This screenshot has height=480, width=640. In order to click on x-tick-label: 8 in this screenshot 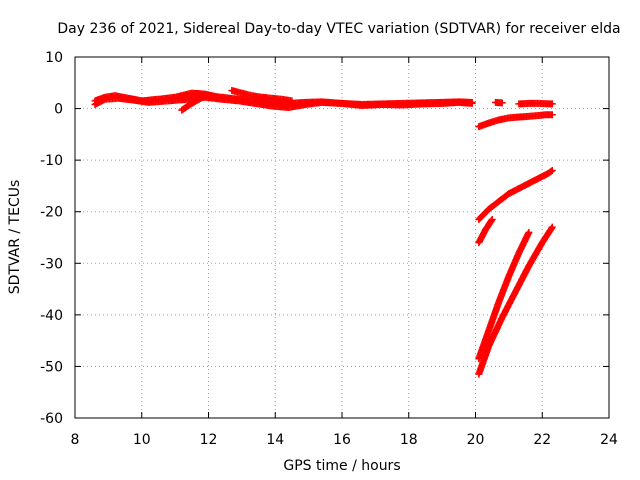, I will do `click(75, 440)`.